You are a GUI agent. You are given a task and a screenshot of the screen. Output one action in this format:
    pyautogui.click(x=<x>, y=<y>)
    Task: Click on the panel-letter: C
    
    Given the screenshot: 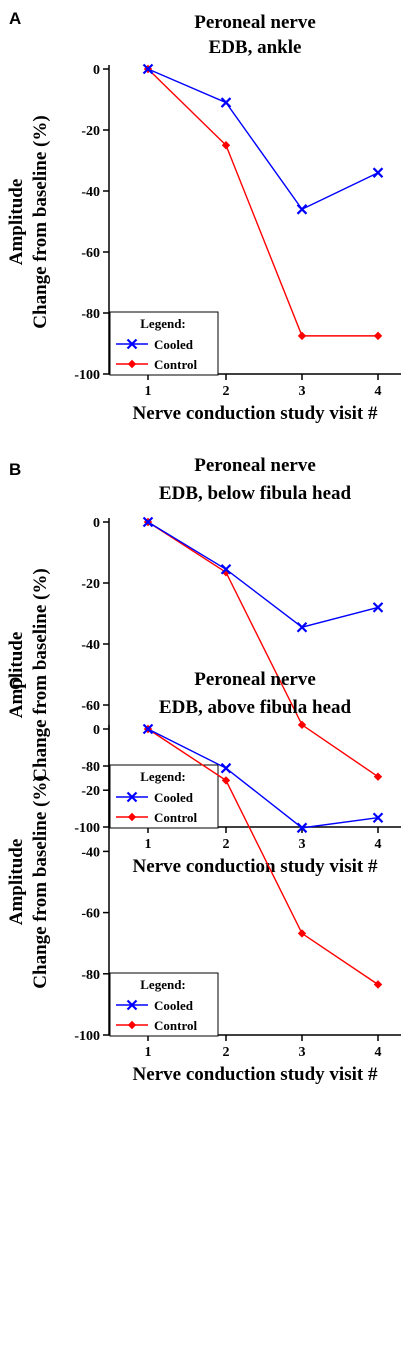 What is the action you would take?
    pyautogui.click(x=15, y=683)
    